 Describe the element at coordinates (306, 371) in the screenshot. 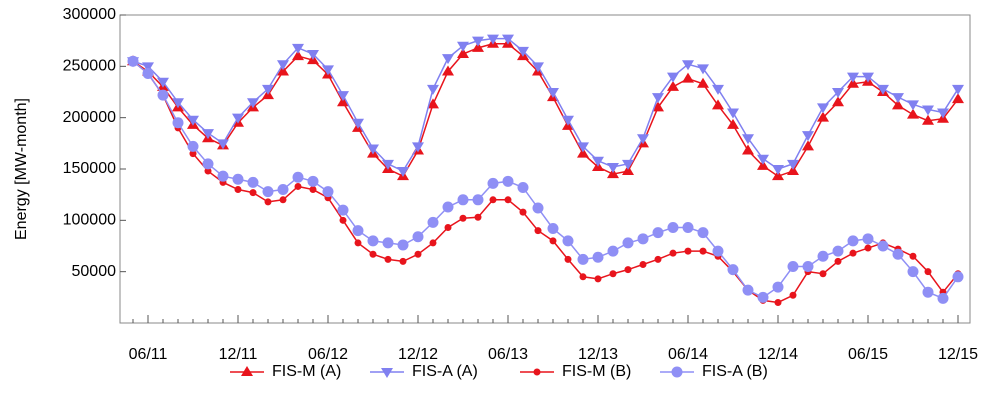

I see `legend-label: FIS-M (A)` at that location.